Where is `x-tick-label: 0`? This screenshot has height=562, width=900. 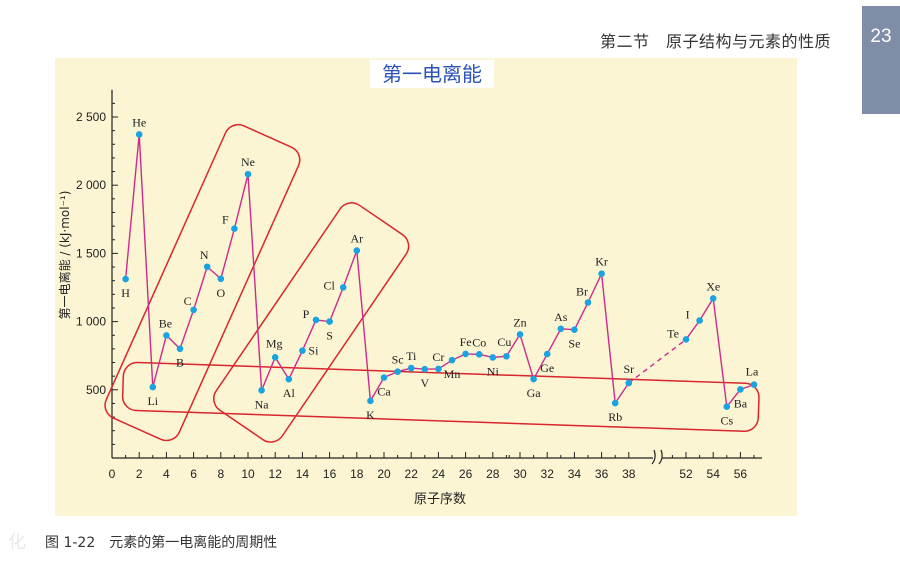
x-tick-label: 0 is located at coordinates (112, 474).